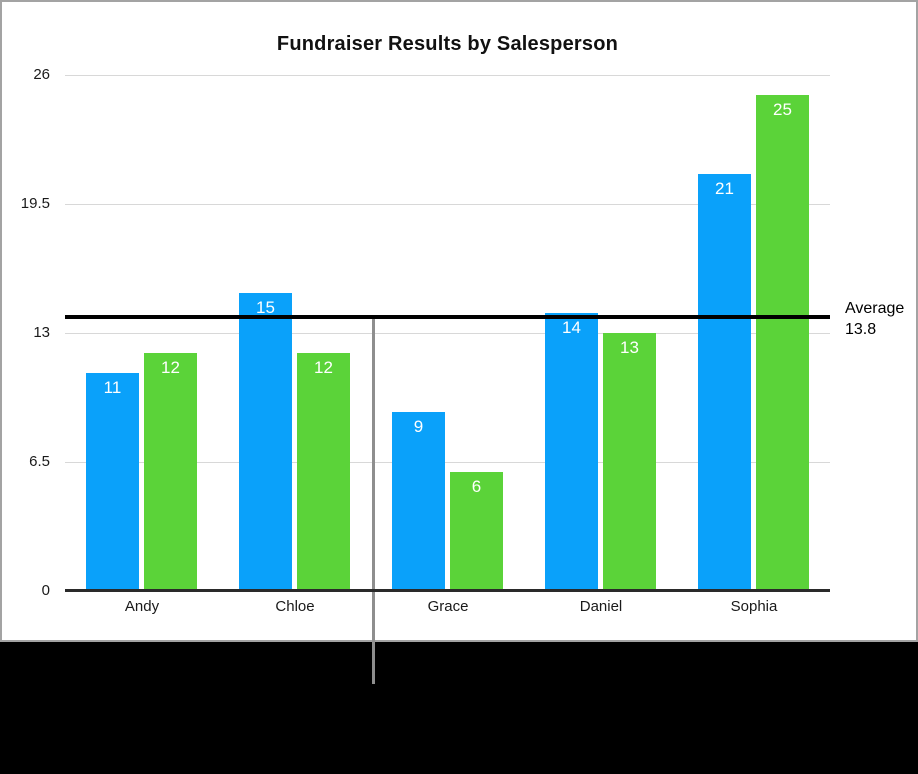 Image resolution: width=918 pixels, height=774 pixels. What do you see at coordinates (373, 478) in the screenshot?
I see `pointer-line` at bounding box center [373, 478].